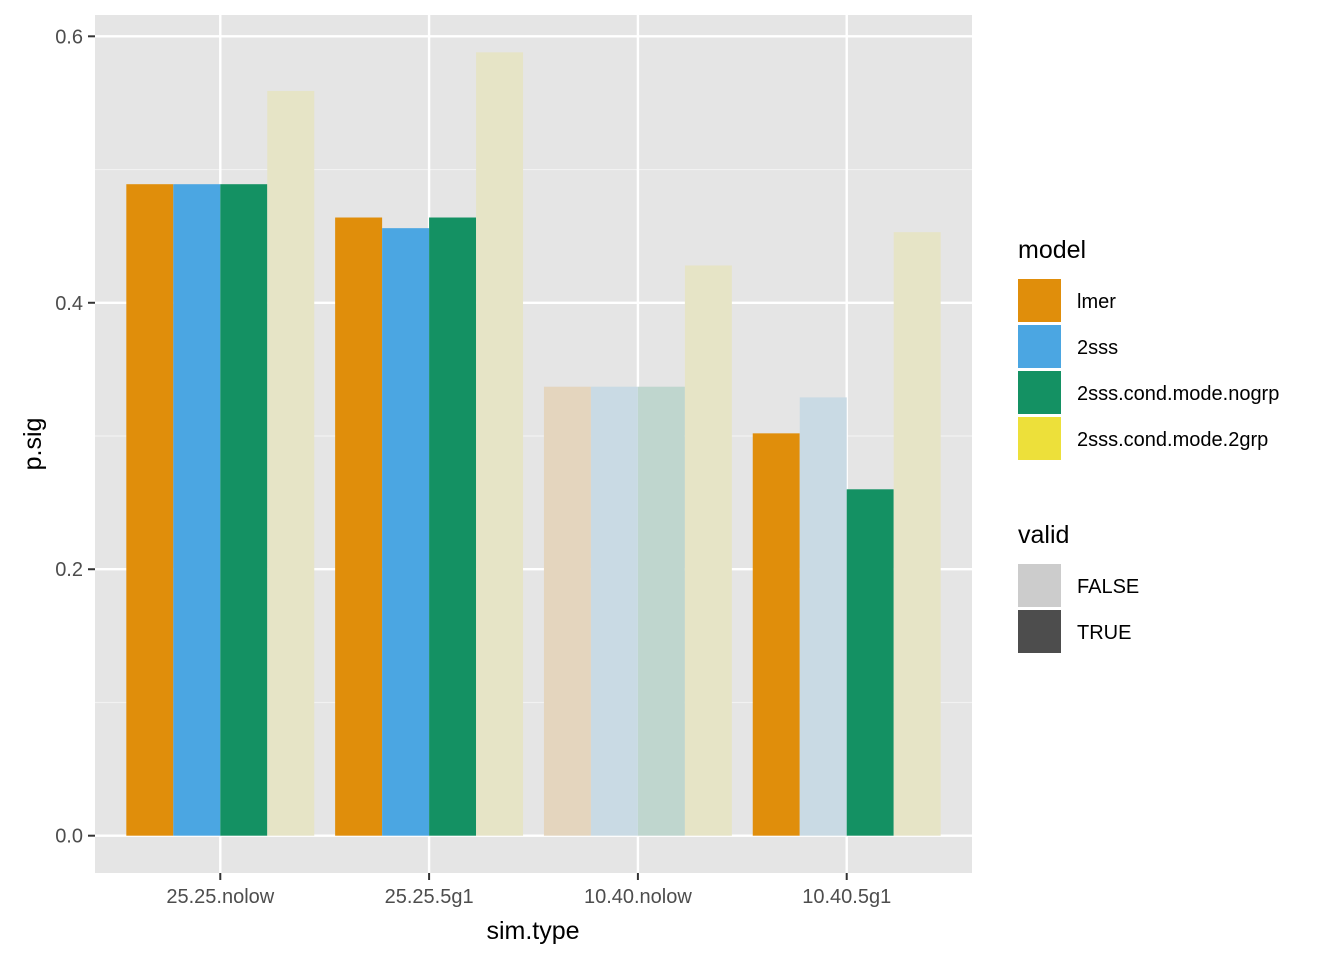 The image size is (1344, 960). Describe the element at coordinates (823, 616) in the screenshot. I see `bar-2sss-10-40-5g1` at that location.